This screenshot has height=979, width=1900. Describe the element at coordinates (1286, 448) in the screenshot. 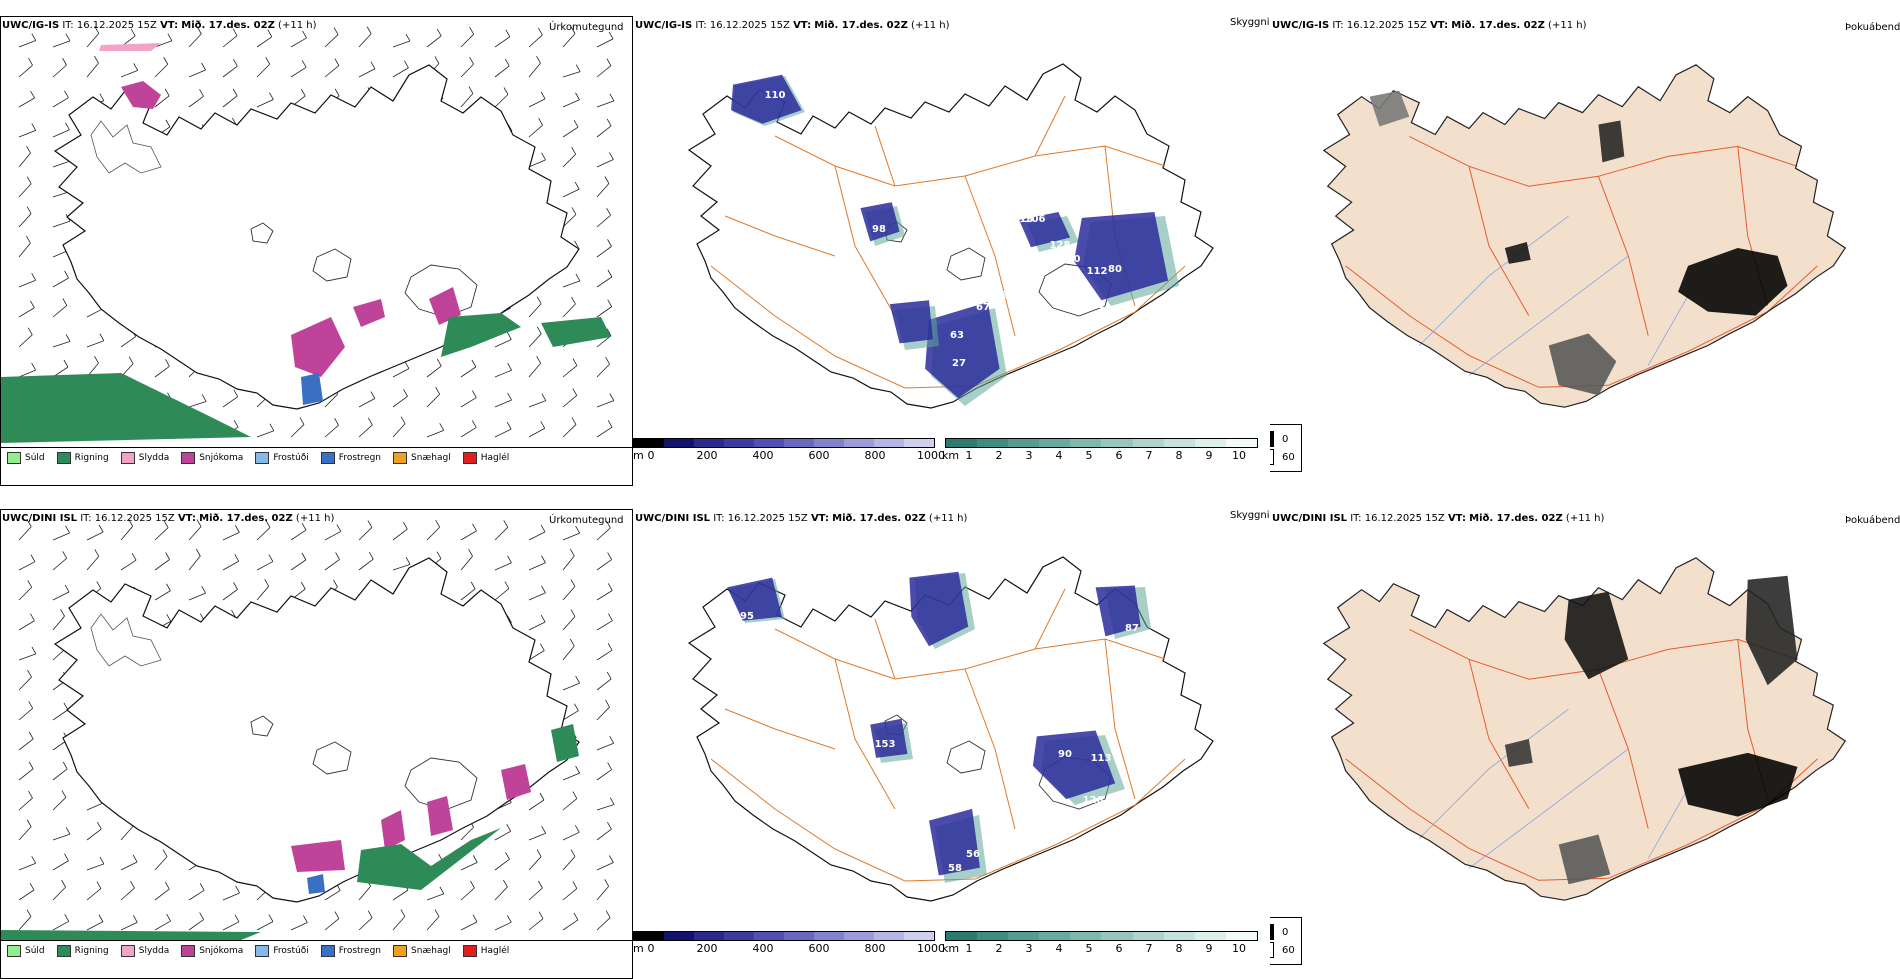

I see `fog-index-legend: 0 60` at that location.